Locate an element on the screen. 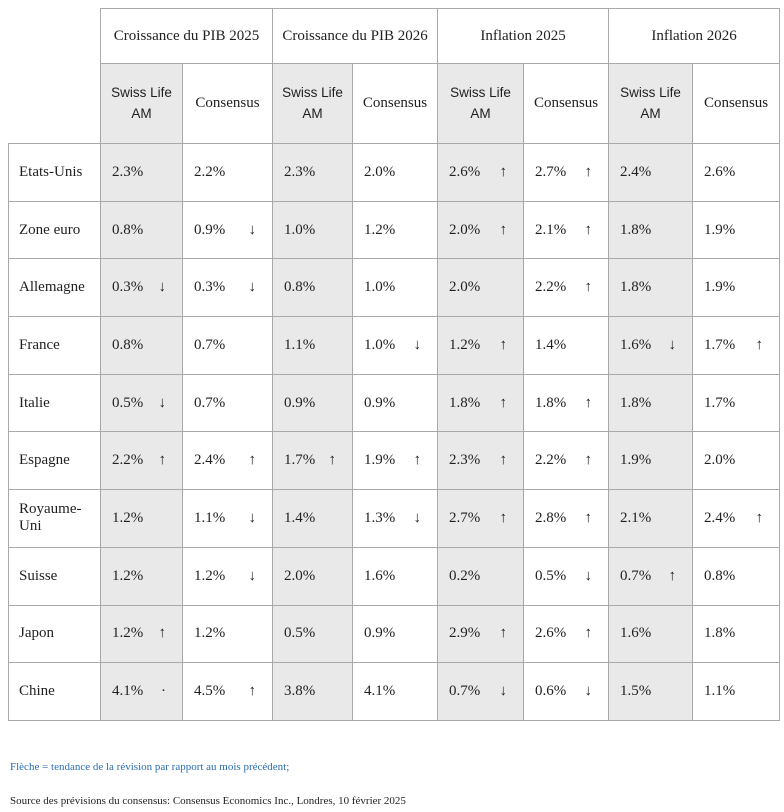 This screenshot has width=784, height=812. cell-content: 0.8% is located at coordinates (736, 576).